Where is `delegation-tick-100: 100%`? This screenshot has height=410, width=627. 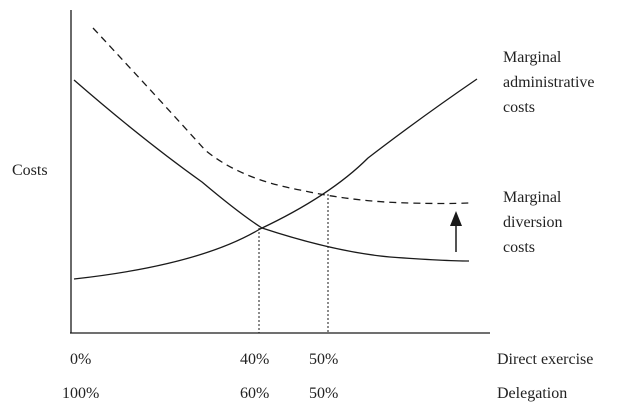 delegation-tick-100: 100% is located at coordinates (80, 393).